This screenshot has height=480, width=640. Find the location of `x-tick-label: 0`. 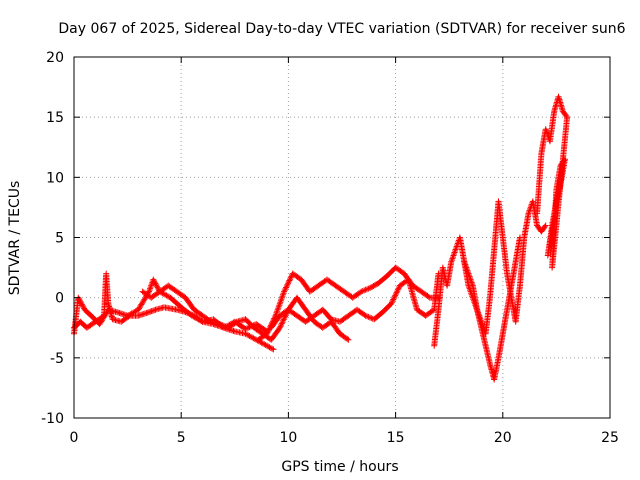

x-tick-label: 0 is located at coordinates (74, 438).